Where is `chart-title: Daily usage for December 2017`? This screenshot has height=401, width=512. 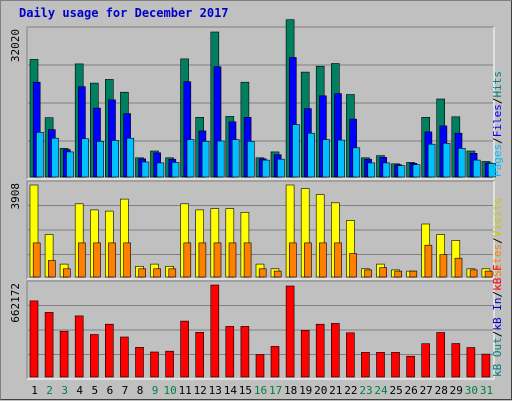 chart-title: Daily usage for December 2017 is located at coordinates (124, 13).